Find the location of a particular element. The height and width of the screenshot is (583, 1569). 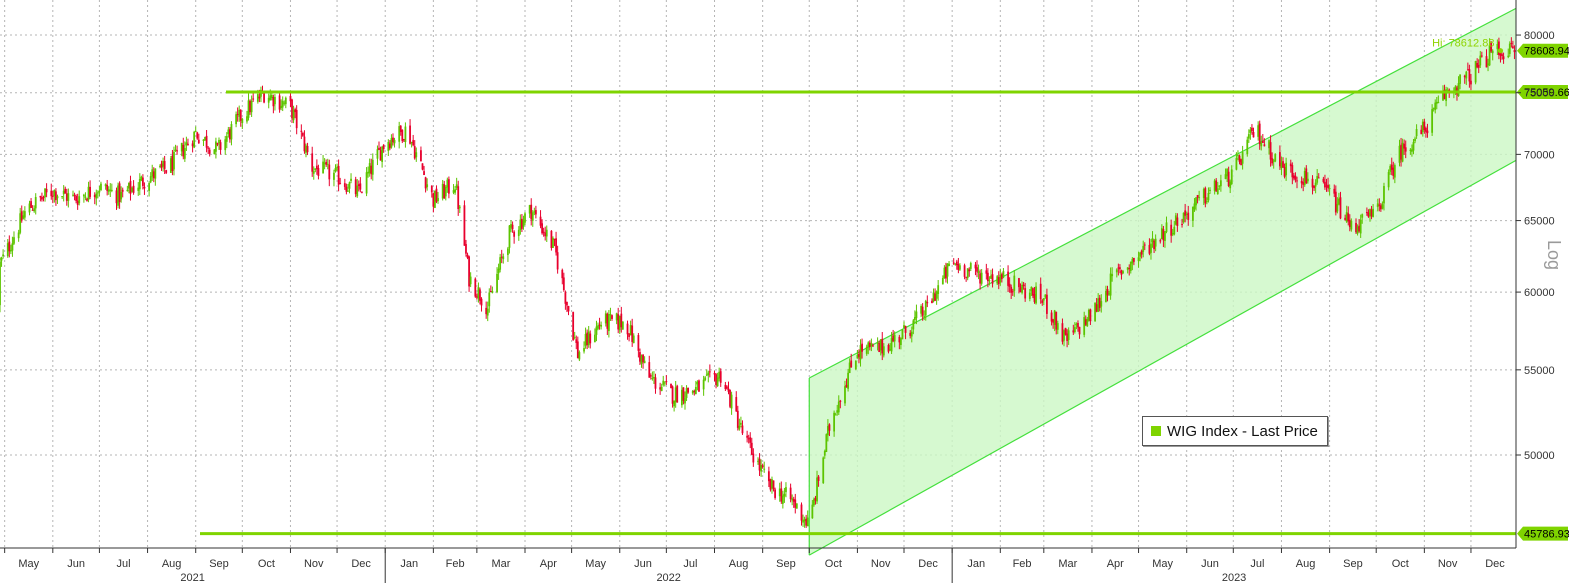

x-tick-label: Nov is located at coordinates (314, 564).